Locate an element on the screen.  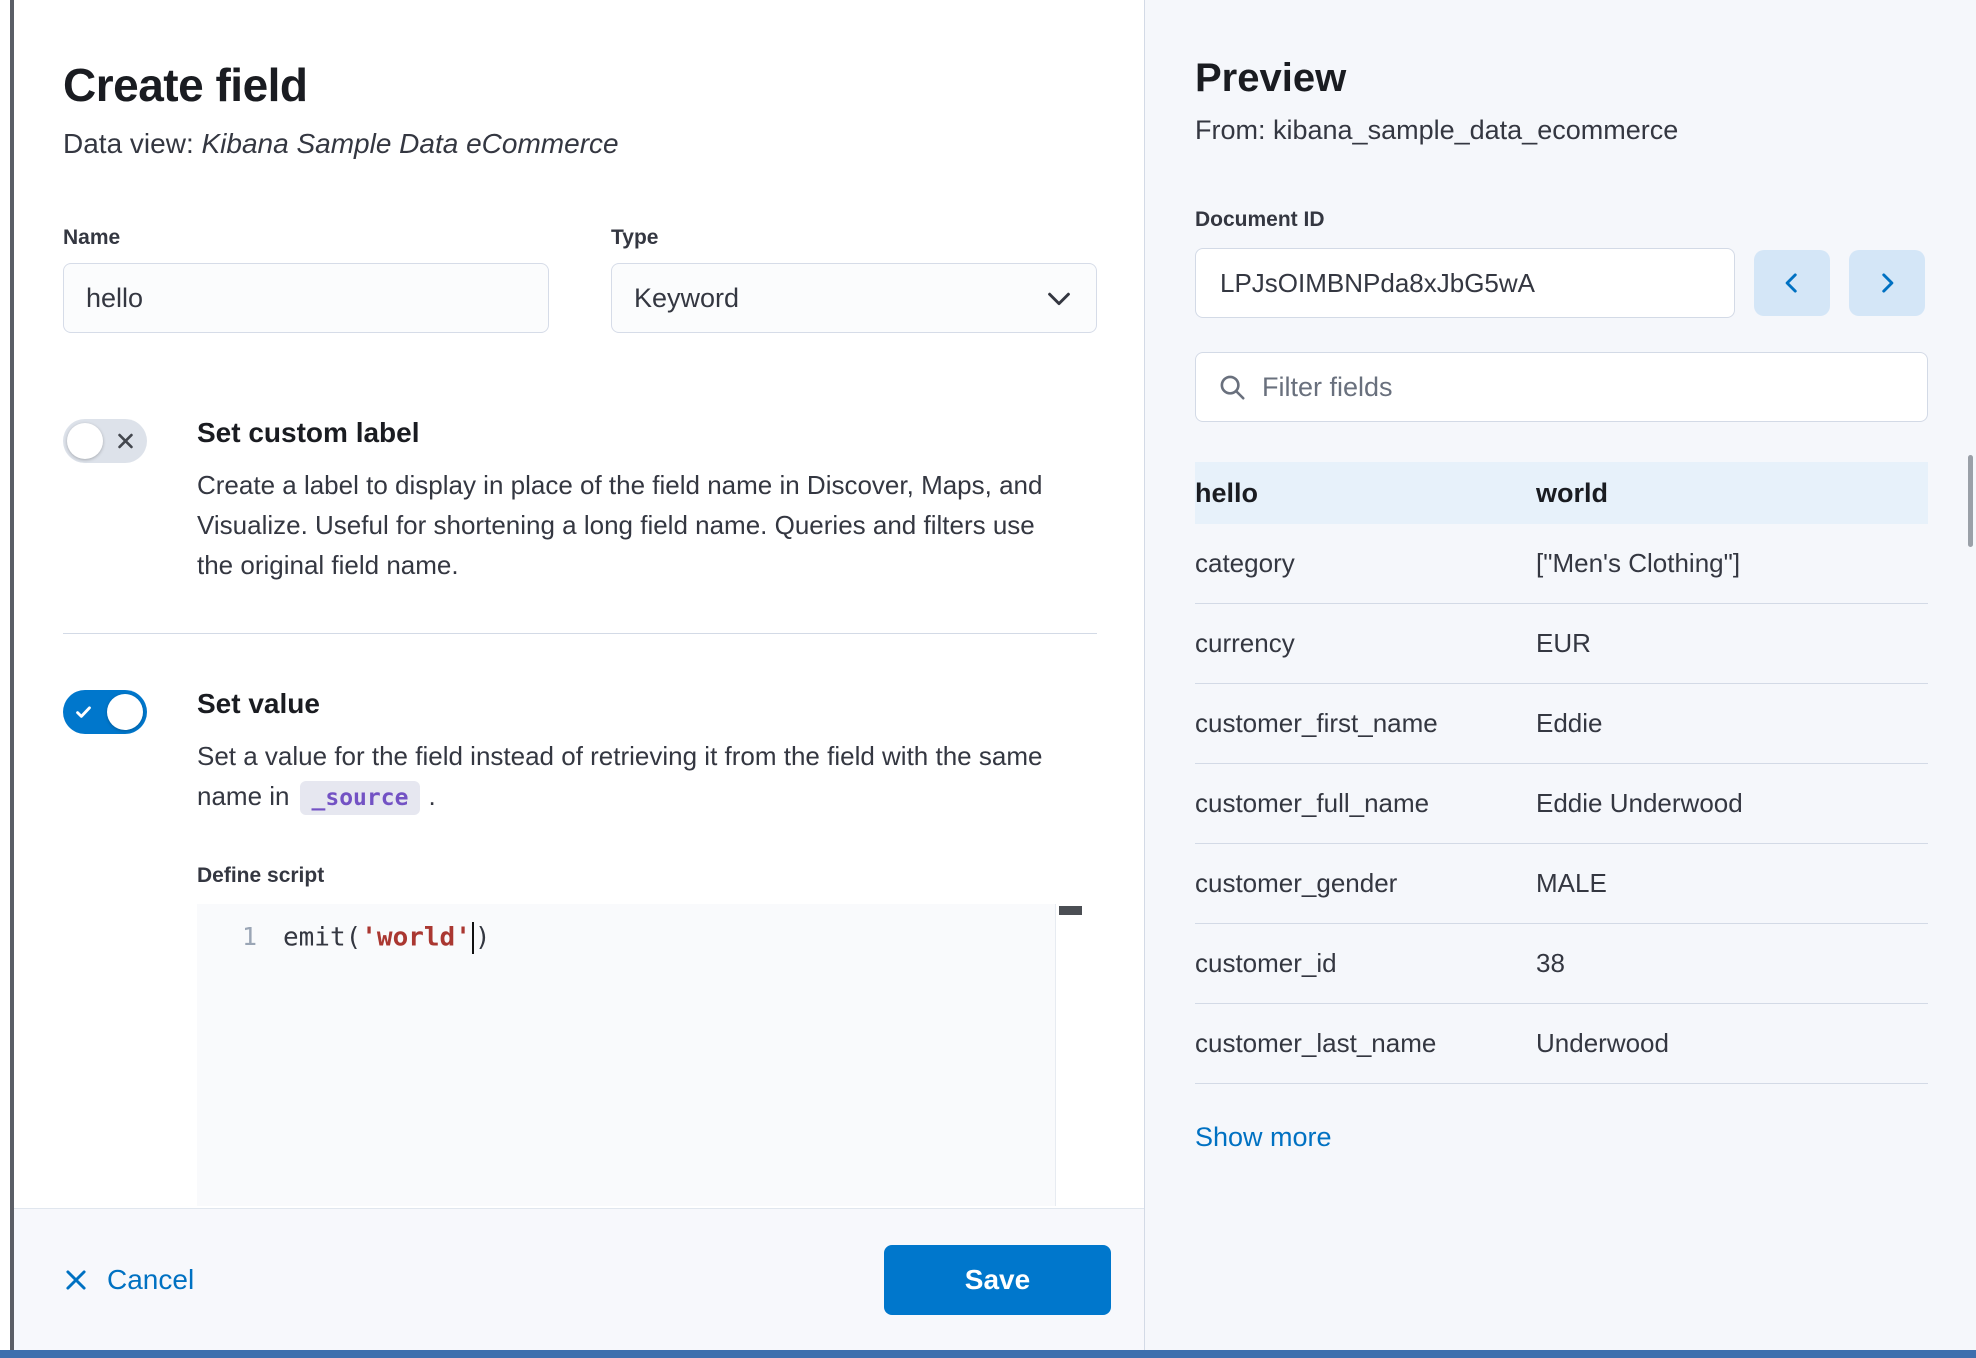
document-id-row is located at coordinates (1561, 283).